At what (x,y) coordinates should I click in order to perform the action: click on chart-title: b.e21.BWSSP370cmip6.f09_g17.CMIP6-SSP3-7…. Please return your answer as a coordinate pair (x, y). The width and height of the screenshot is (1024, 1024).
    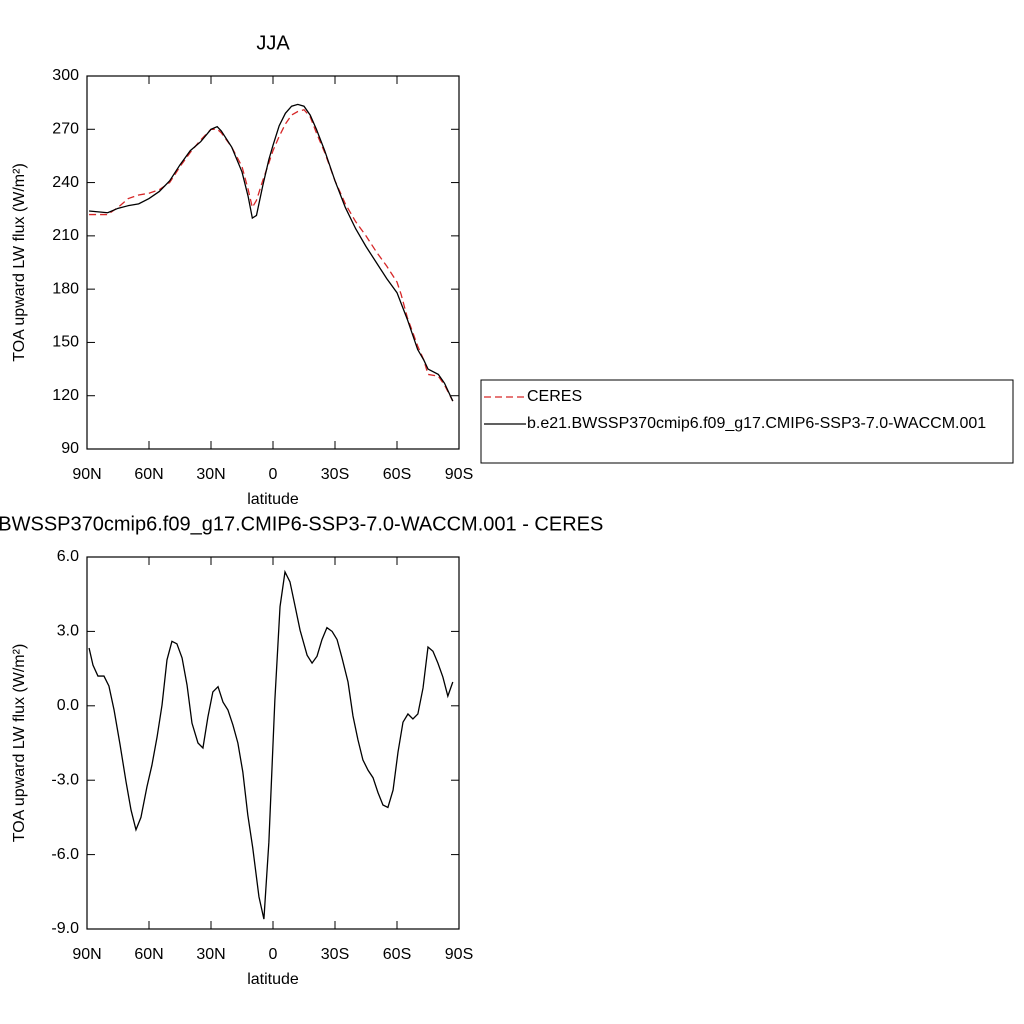
    Looking at the image, I should click on (301, 524).